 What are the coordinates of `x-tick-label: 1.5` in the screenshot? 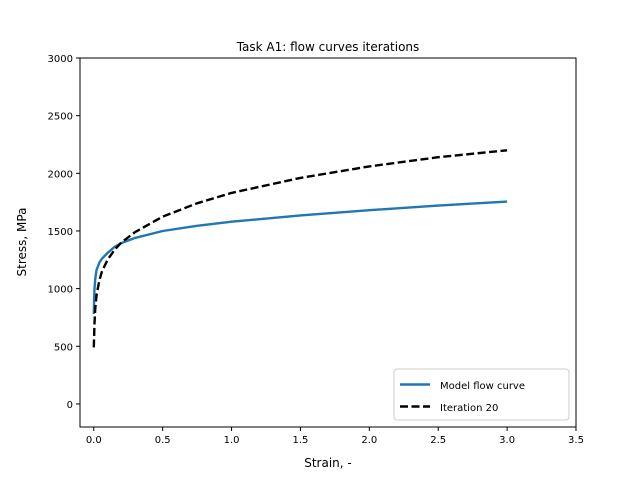 It's located at (300, 440).